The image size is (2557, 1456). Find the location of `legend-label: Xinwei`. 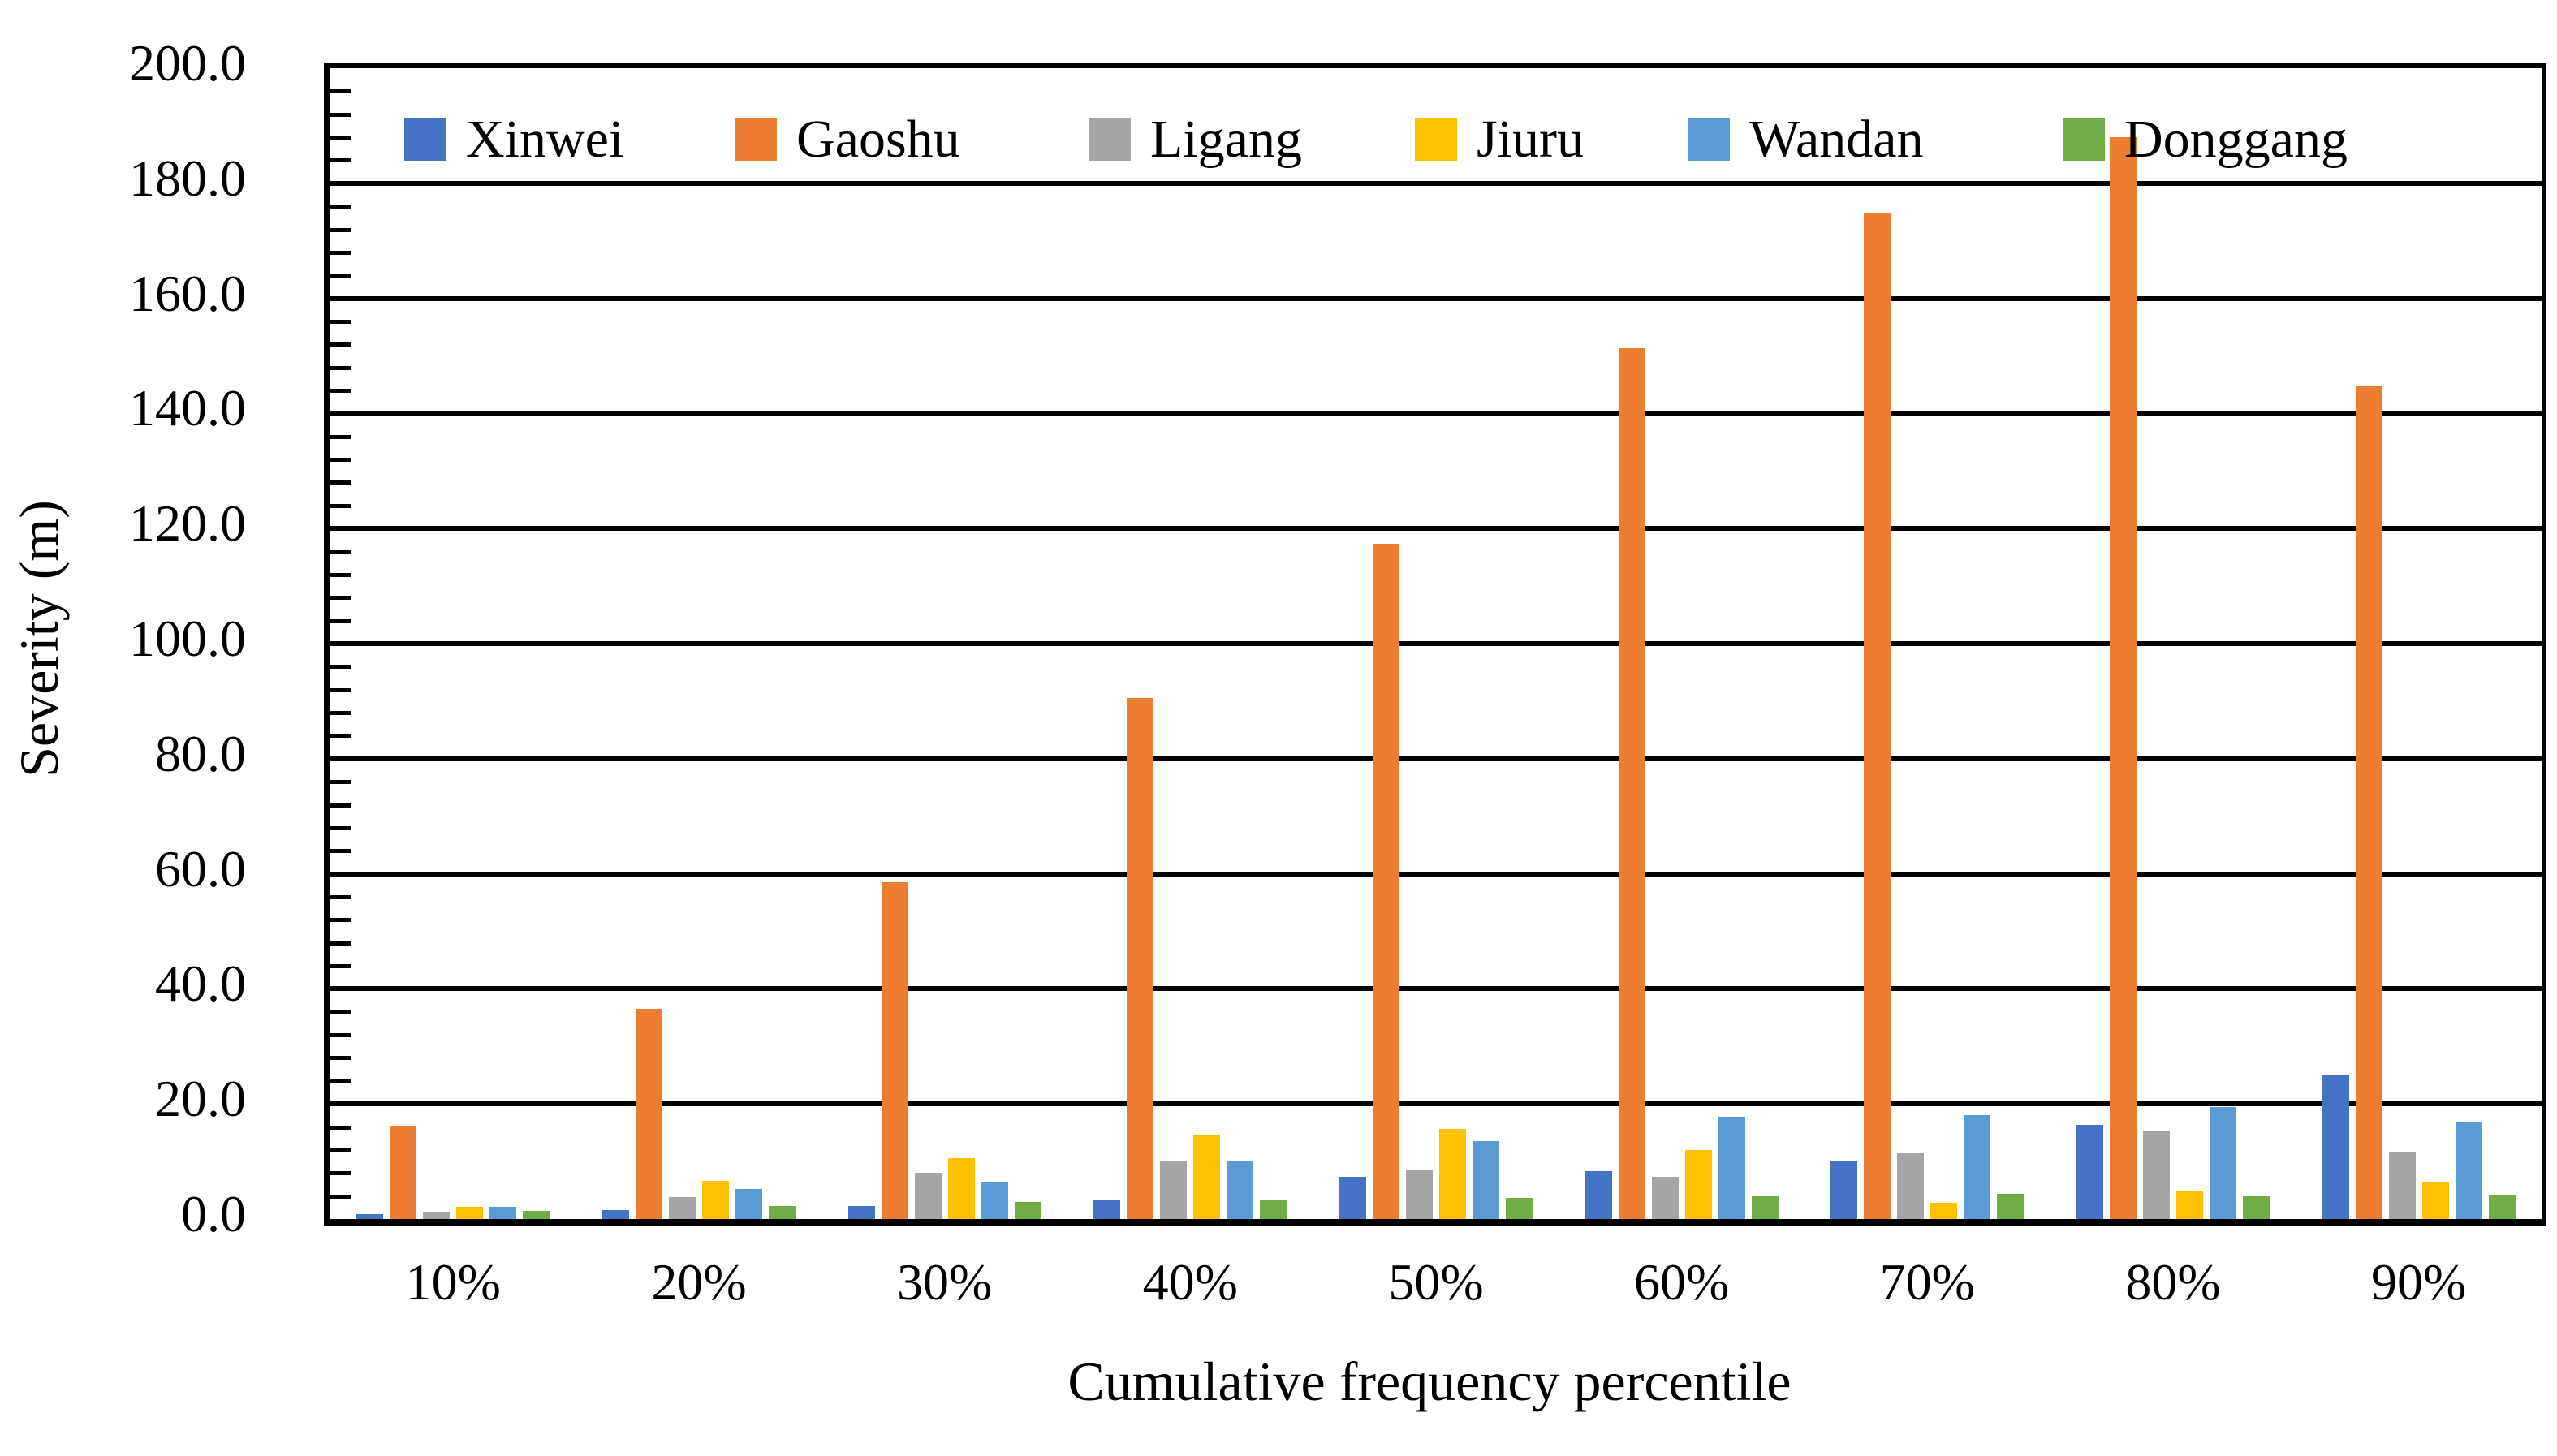

legend-label: Xinwei is located at coordinates (545, 140).